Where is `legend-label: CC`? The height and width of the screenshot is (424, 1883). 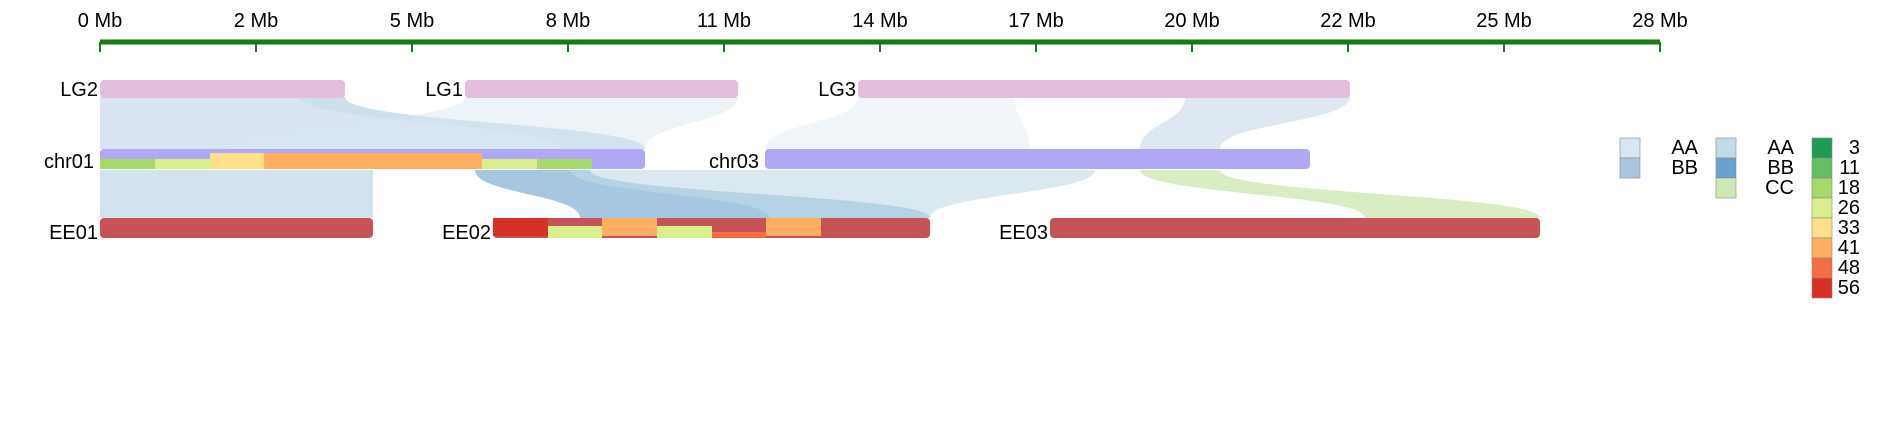 legend-label: CC is located at coordinates (1779, 188).